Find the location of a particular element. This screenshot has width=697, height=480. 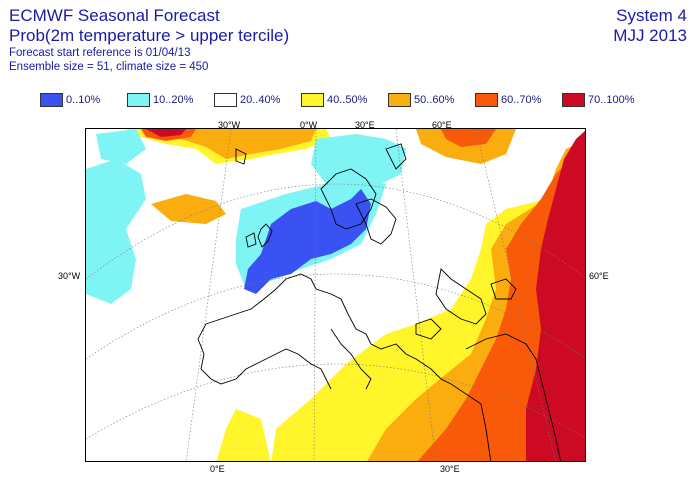

legend-label: 60..70% is located at coordinates (521, 100).